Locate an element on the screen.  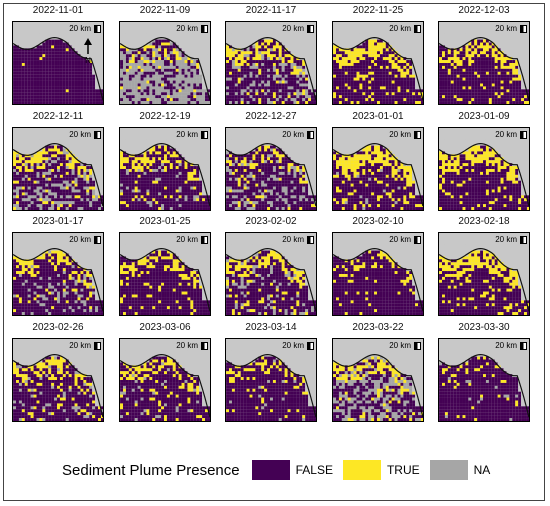
north-label: N is located at coordinates (88, 60).